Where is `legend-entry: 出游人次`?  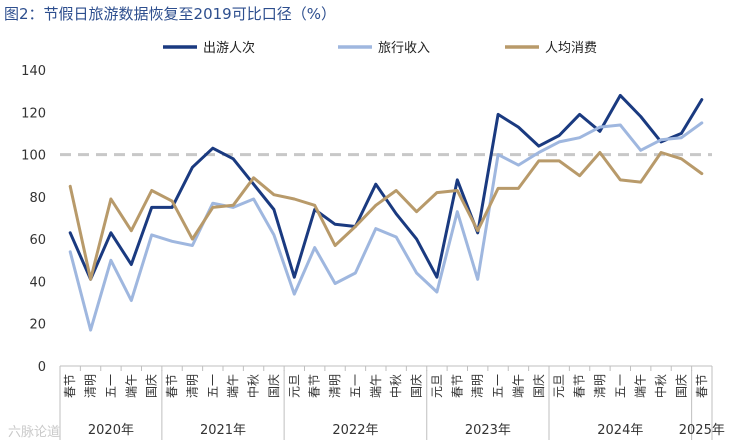 legend-entry: 出游人次 is located at coordinates (229, 48).